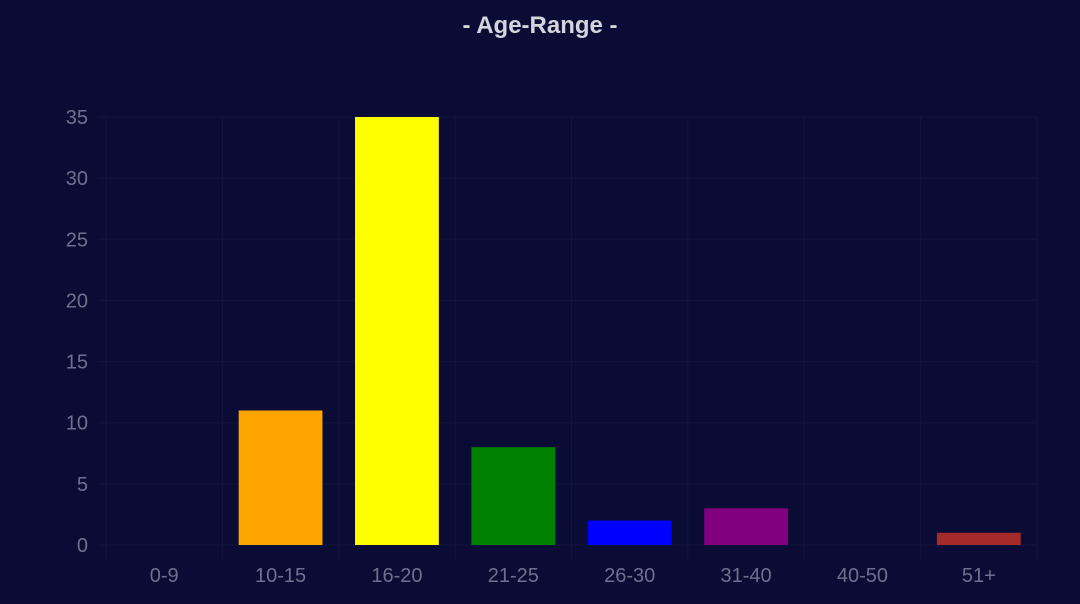 This screenshot has width=1080, height=604. Describe the element at coordinates (77, 240) in the screenshot. I see `y-tick-label: 25` at that location.